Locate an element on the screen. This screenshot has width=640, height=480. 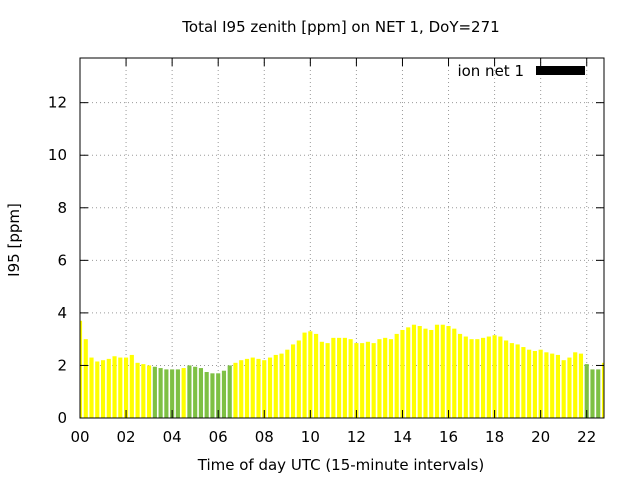
x-tick-label: 10 is located at coordinates (310, 437).